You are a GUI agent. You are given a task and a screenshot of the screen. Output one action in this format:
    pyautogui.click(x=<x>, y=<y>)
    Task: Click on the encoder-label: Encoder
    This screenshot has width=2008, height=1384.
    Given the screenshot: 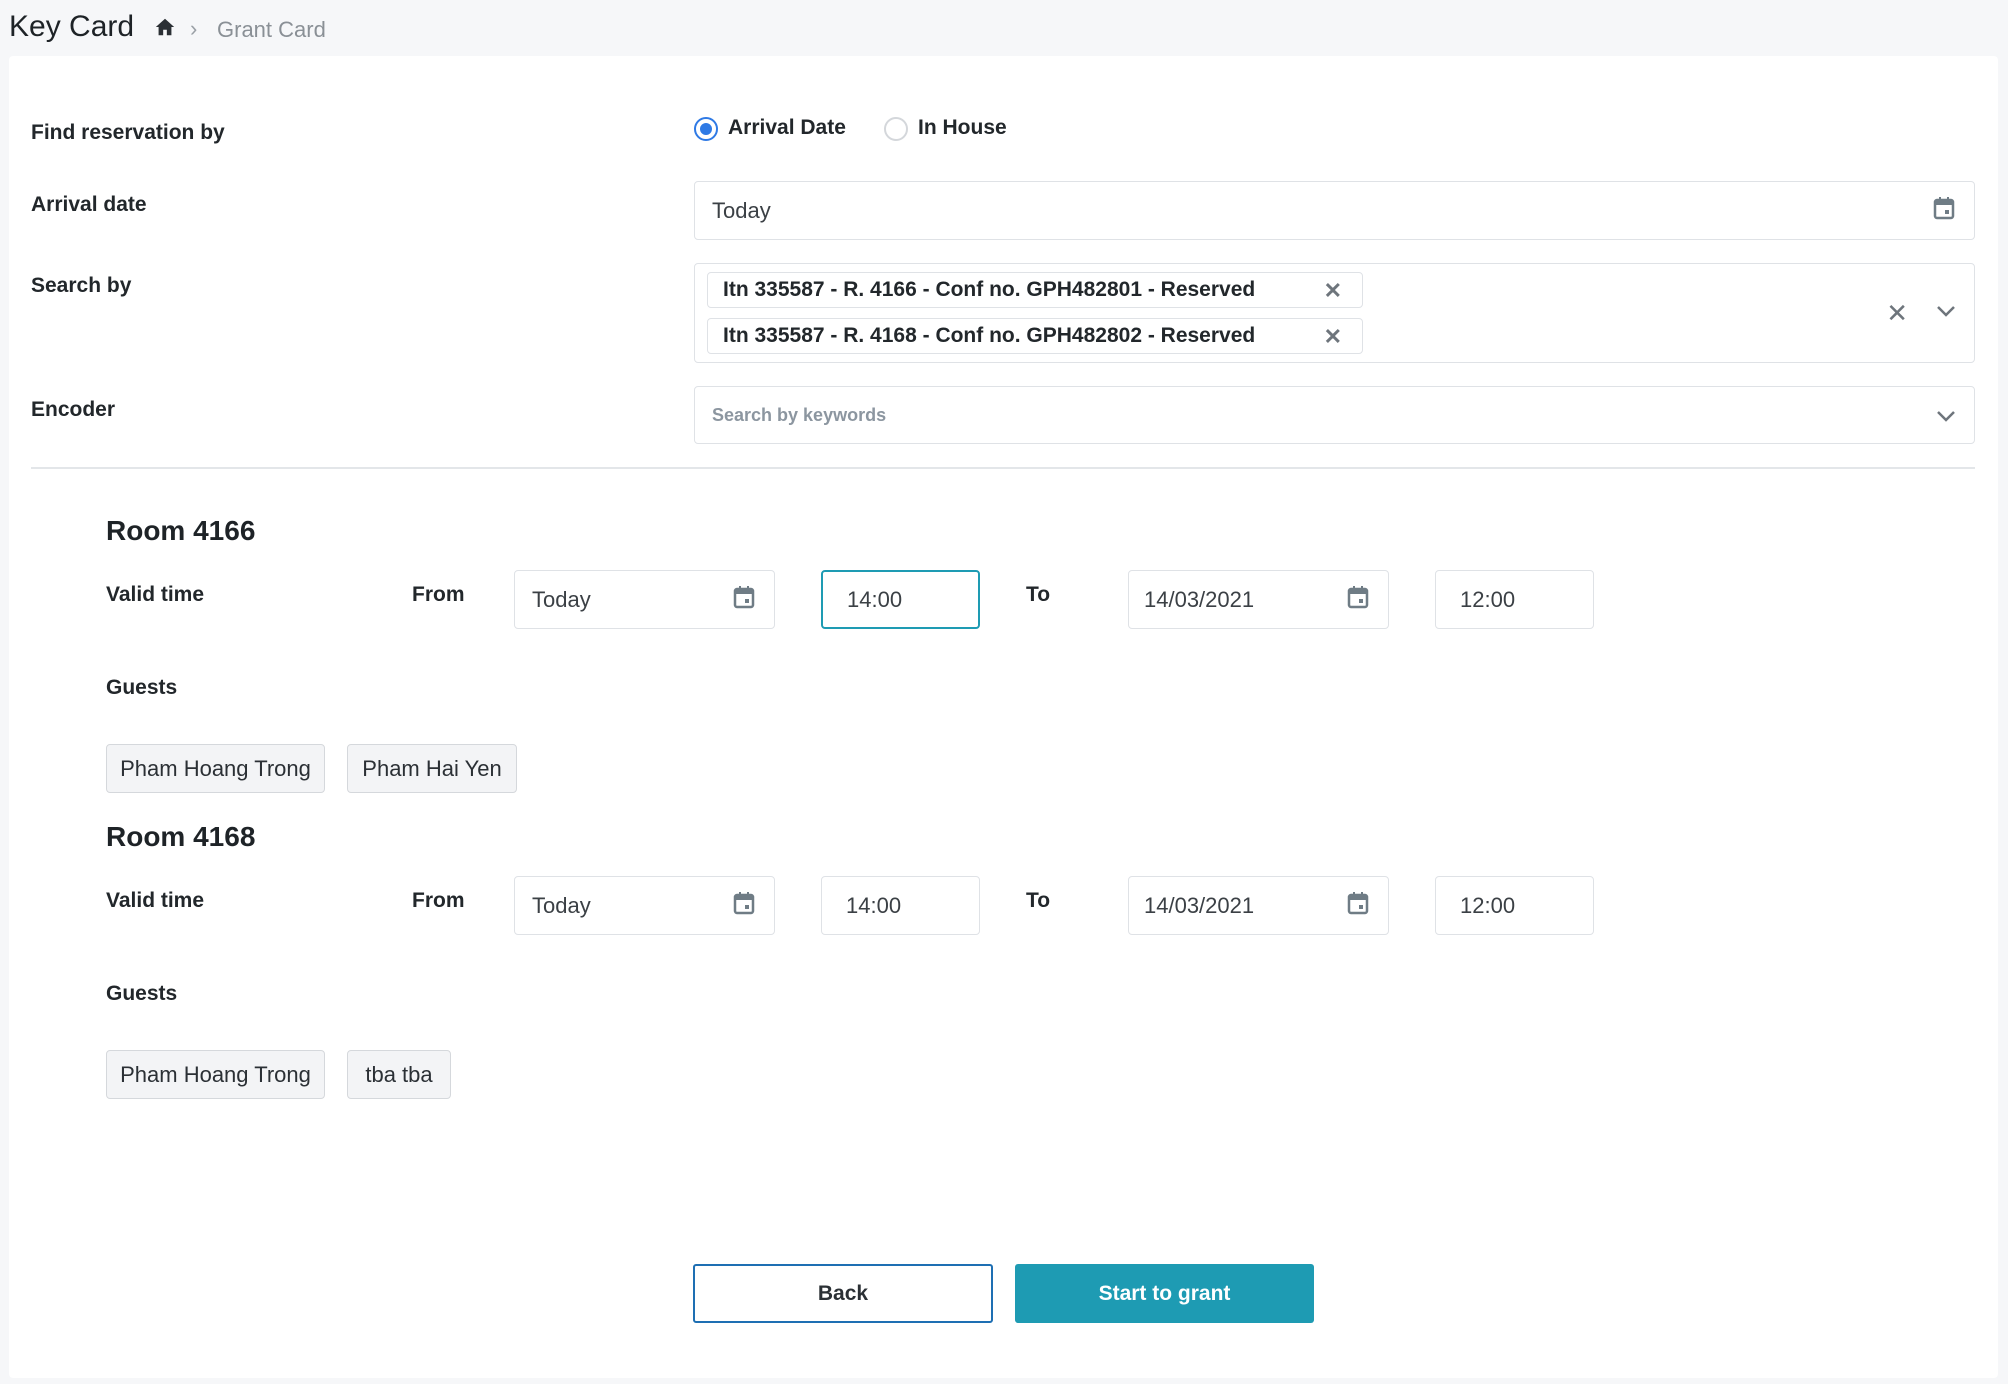 What is the action you would take?
    pyautogui.click(x=73, y=409)
    